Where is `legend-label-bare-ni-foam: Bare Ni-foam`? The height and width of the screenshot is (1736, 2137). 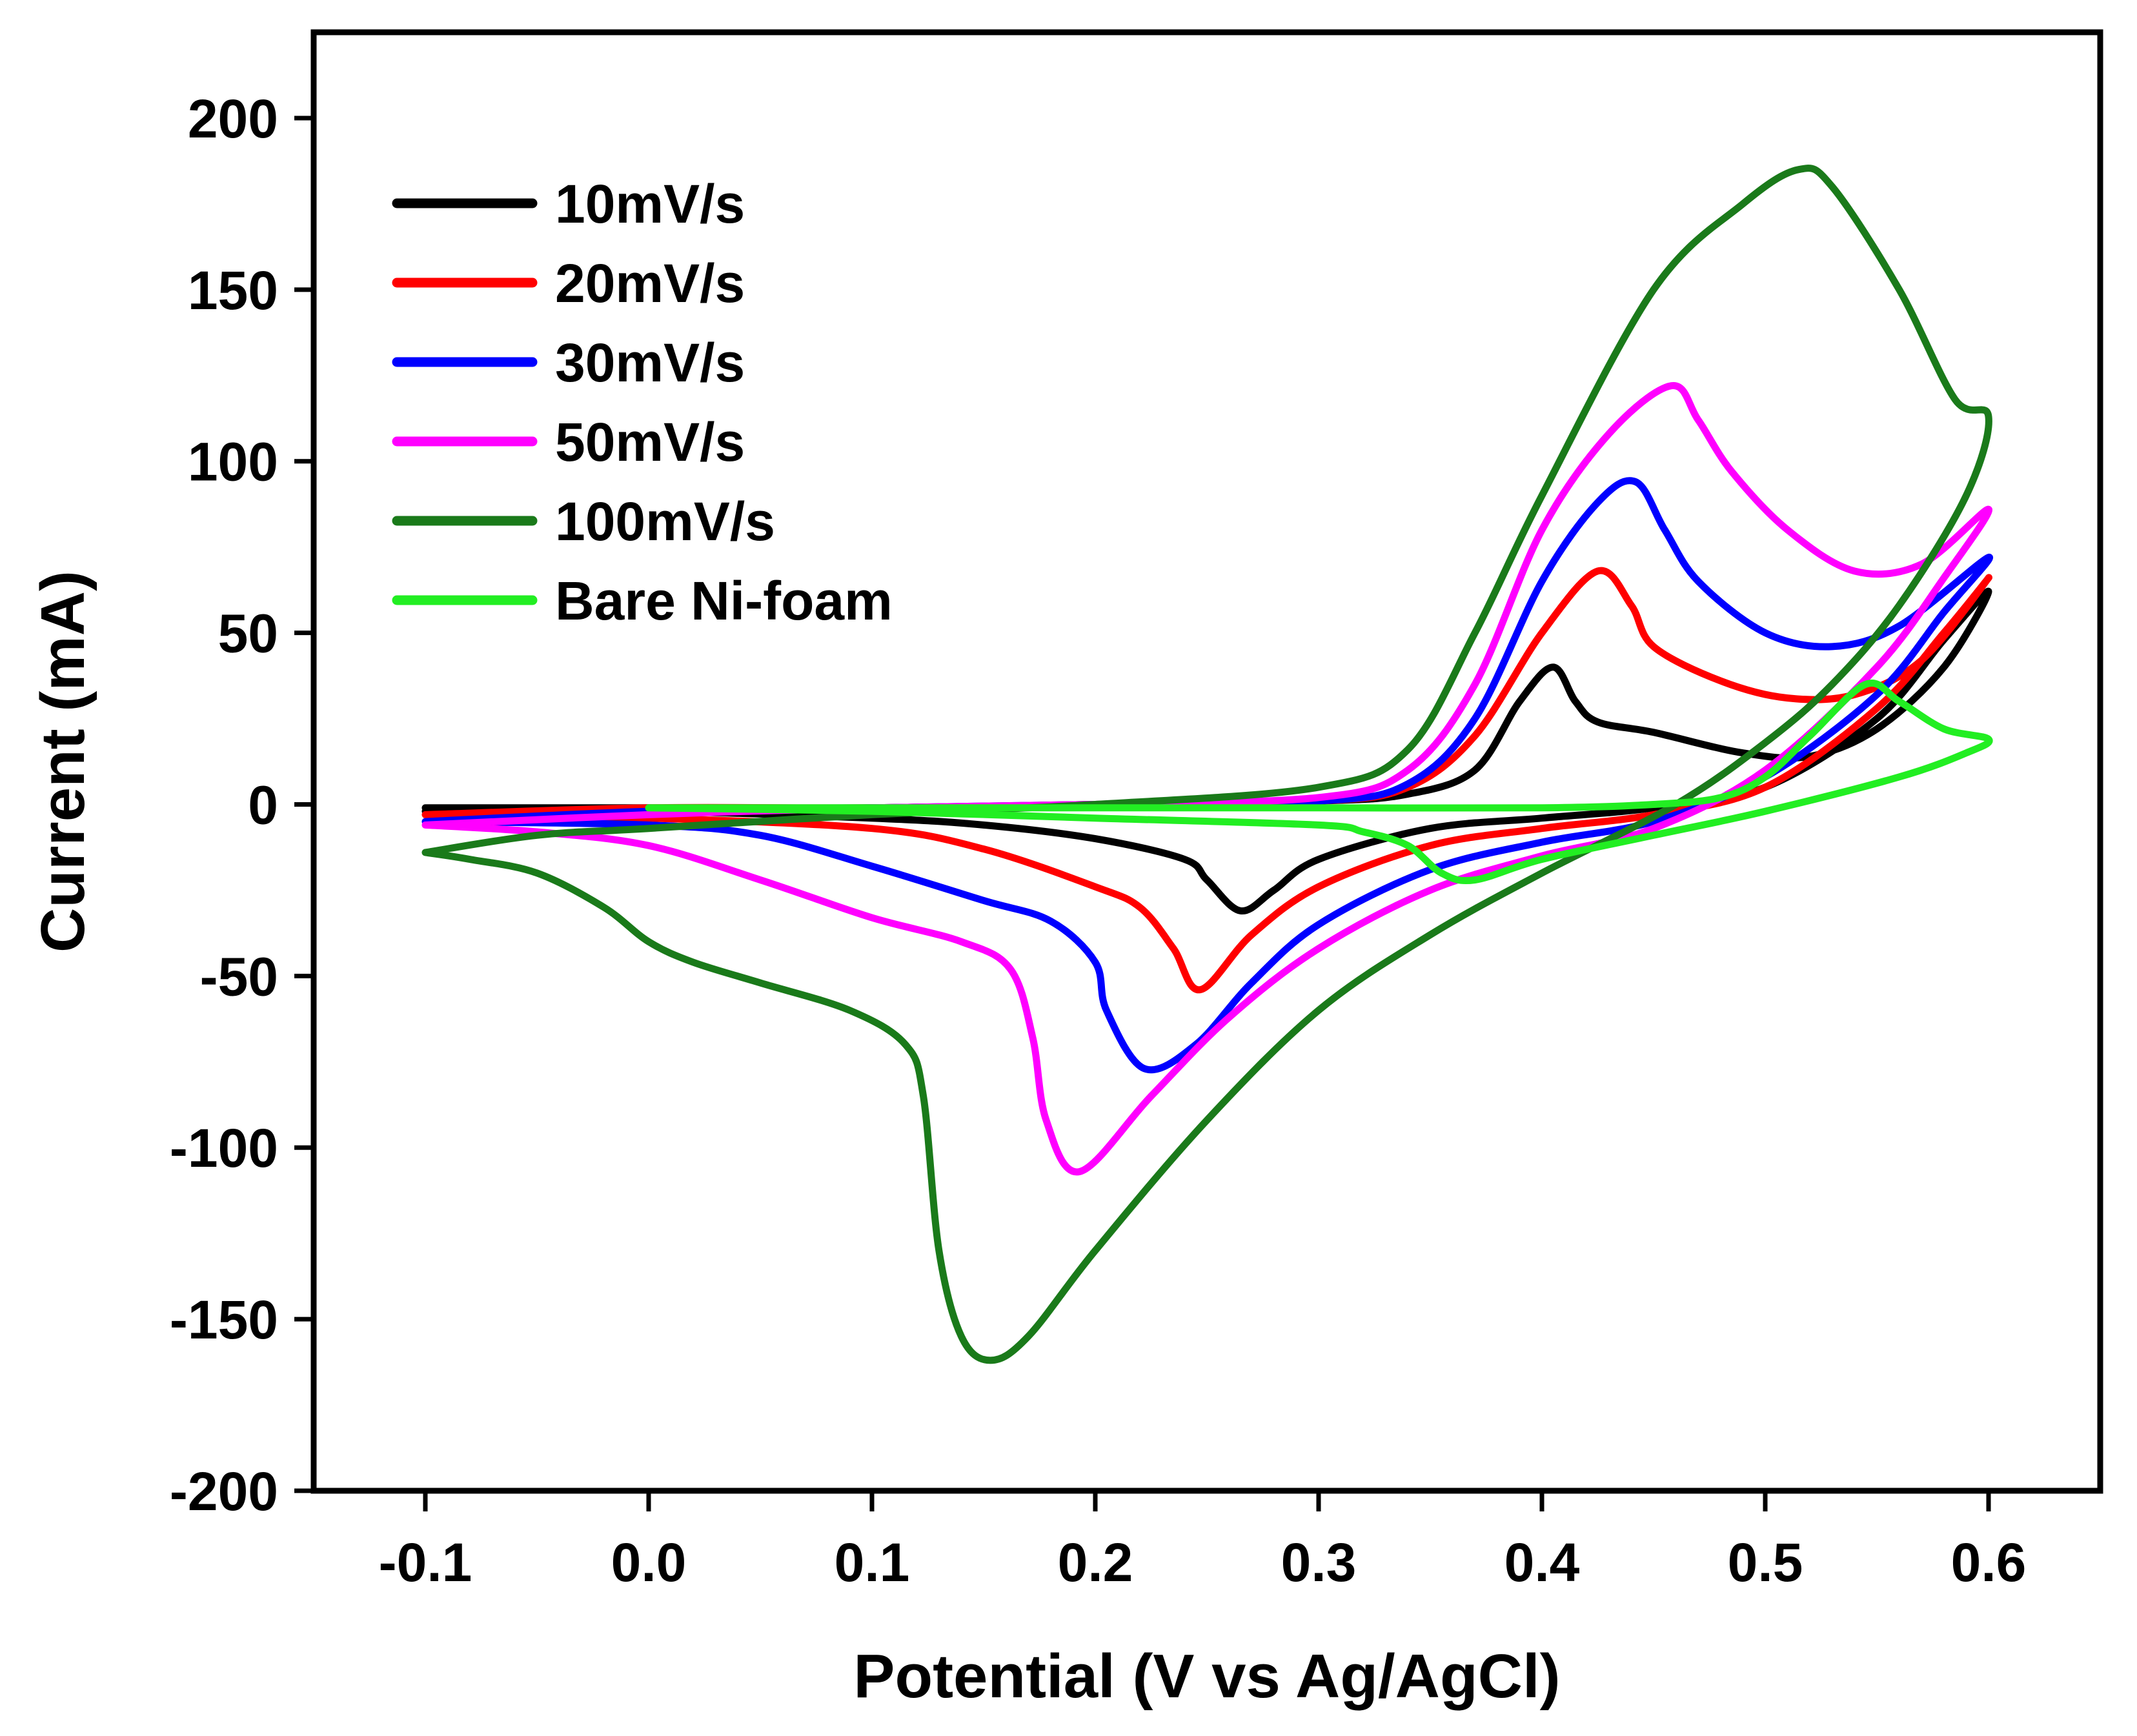 legend-label-bare-ni-foam: Bare Ni-foam is located at coordinates (724, 600).